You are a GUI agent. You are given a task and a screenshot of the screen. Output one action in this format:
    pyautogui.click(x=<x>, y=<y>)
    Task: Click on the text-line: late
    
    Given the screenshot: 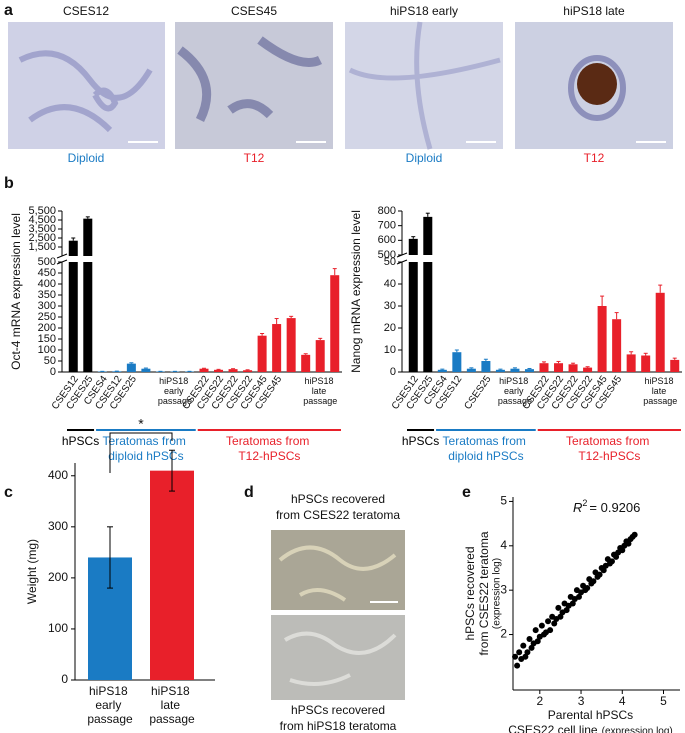 What is the action you would take?
    pyautogui.click(x=172, y=705)
    